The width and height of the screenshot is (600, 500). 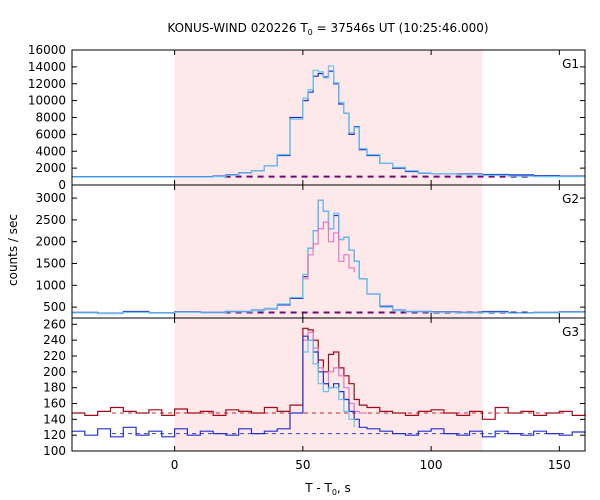 What do you see at coordinates (50, 198) in the screenshot?
I see `y-tick-label: 3000` at bounding box center [50, 198].